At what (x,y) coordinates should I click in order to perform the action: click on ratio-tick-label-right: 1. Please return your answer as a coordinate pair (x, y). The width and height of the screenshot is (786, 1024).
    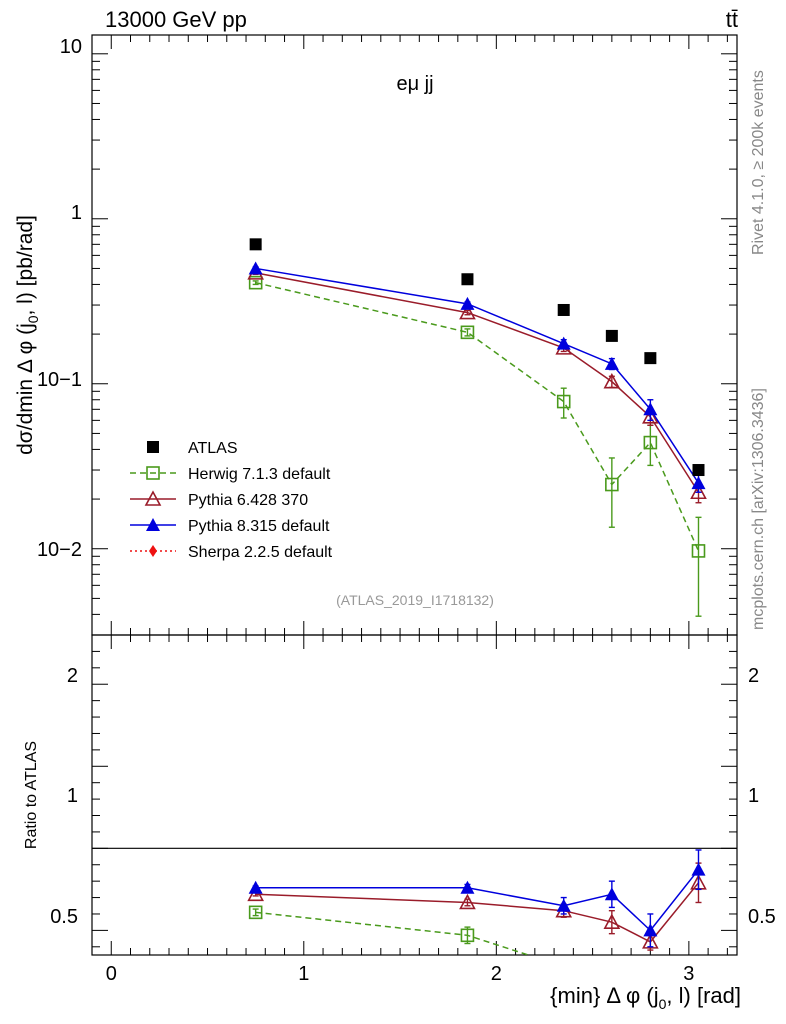
    Looking at the image, I should click on (753, 796).